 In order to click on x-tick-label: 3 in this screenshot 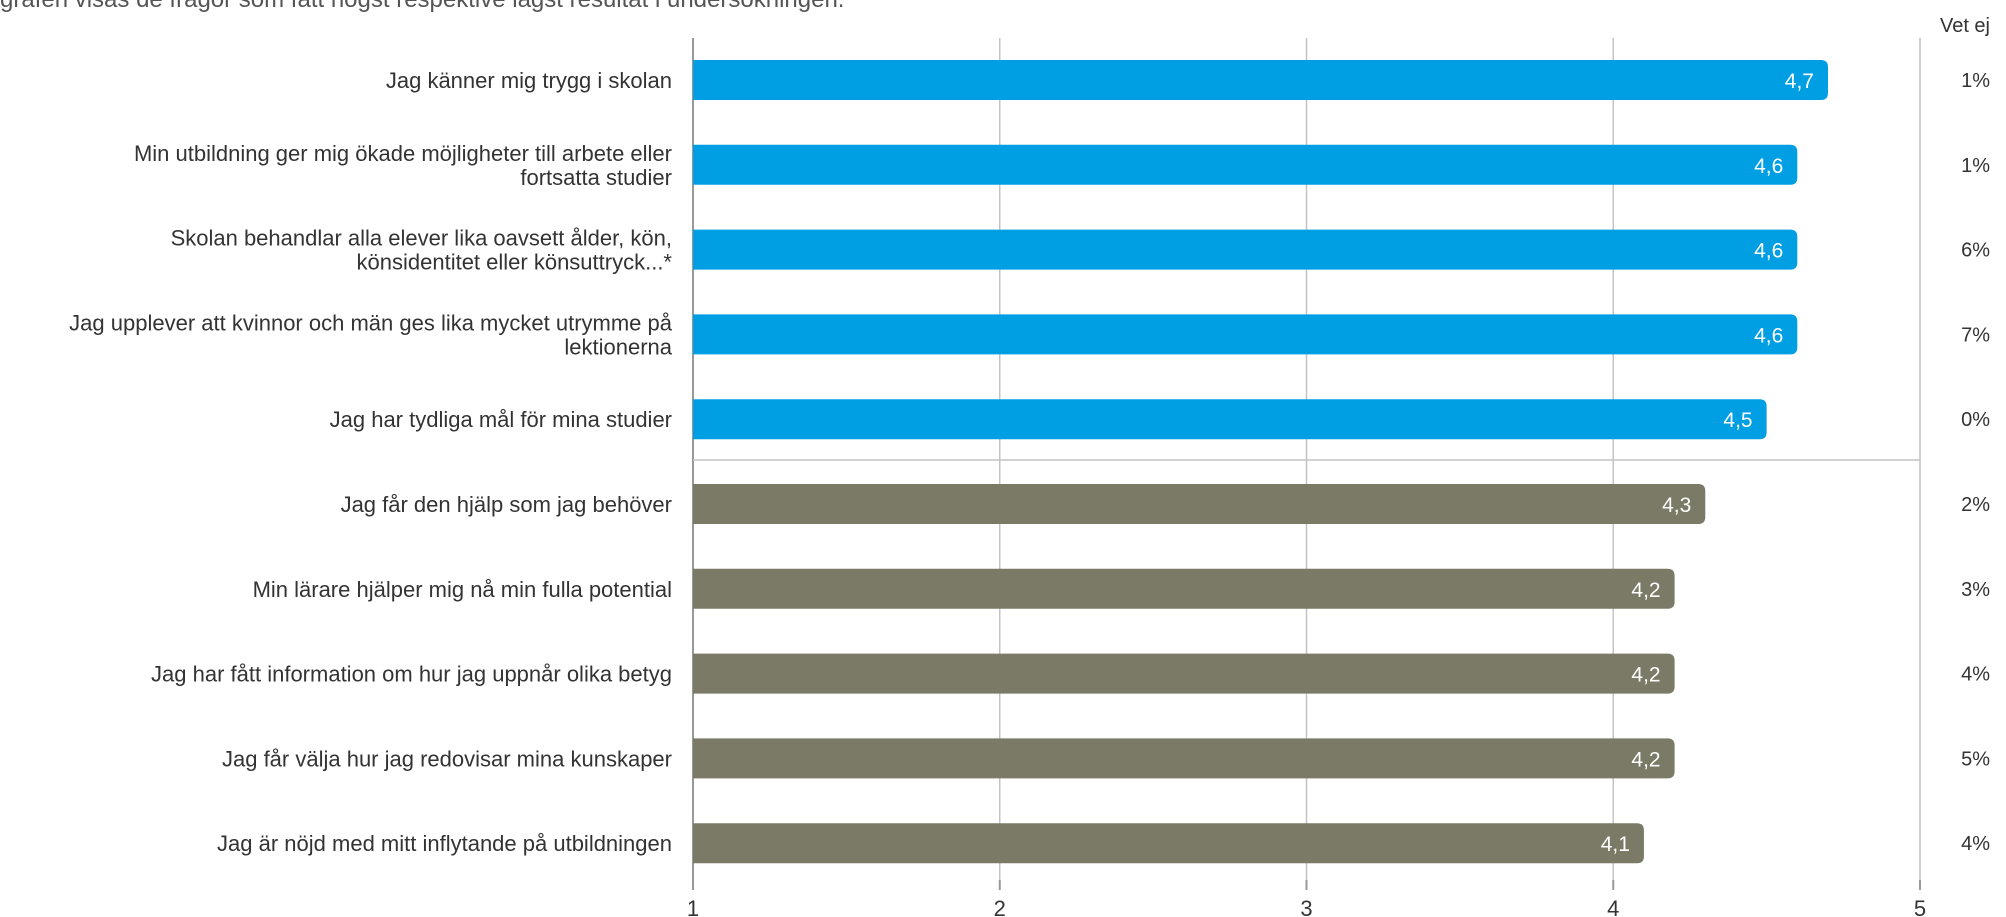, I will do `click(1306, 906)`.